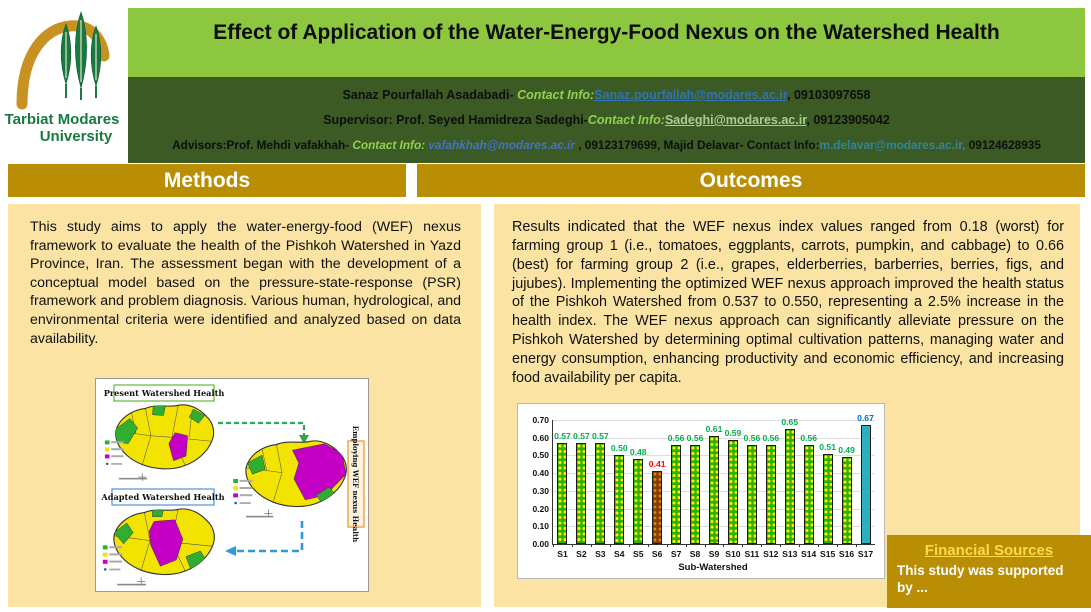  I want to click on blue-arrowhead-icon, so click(230, 551).